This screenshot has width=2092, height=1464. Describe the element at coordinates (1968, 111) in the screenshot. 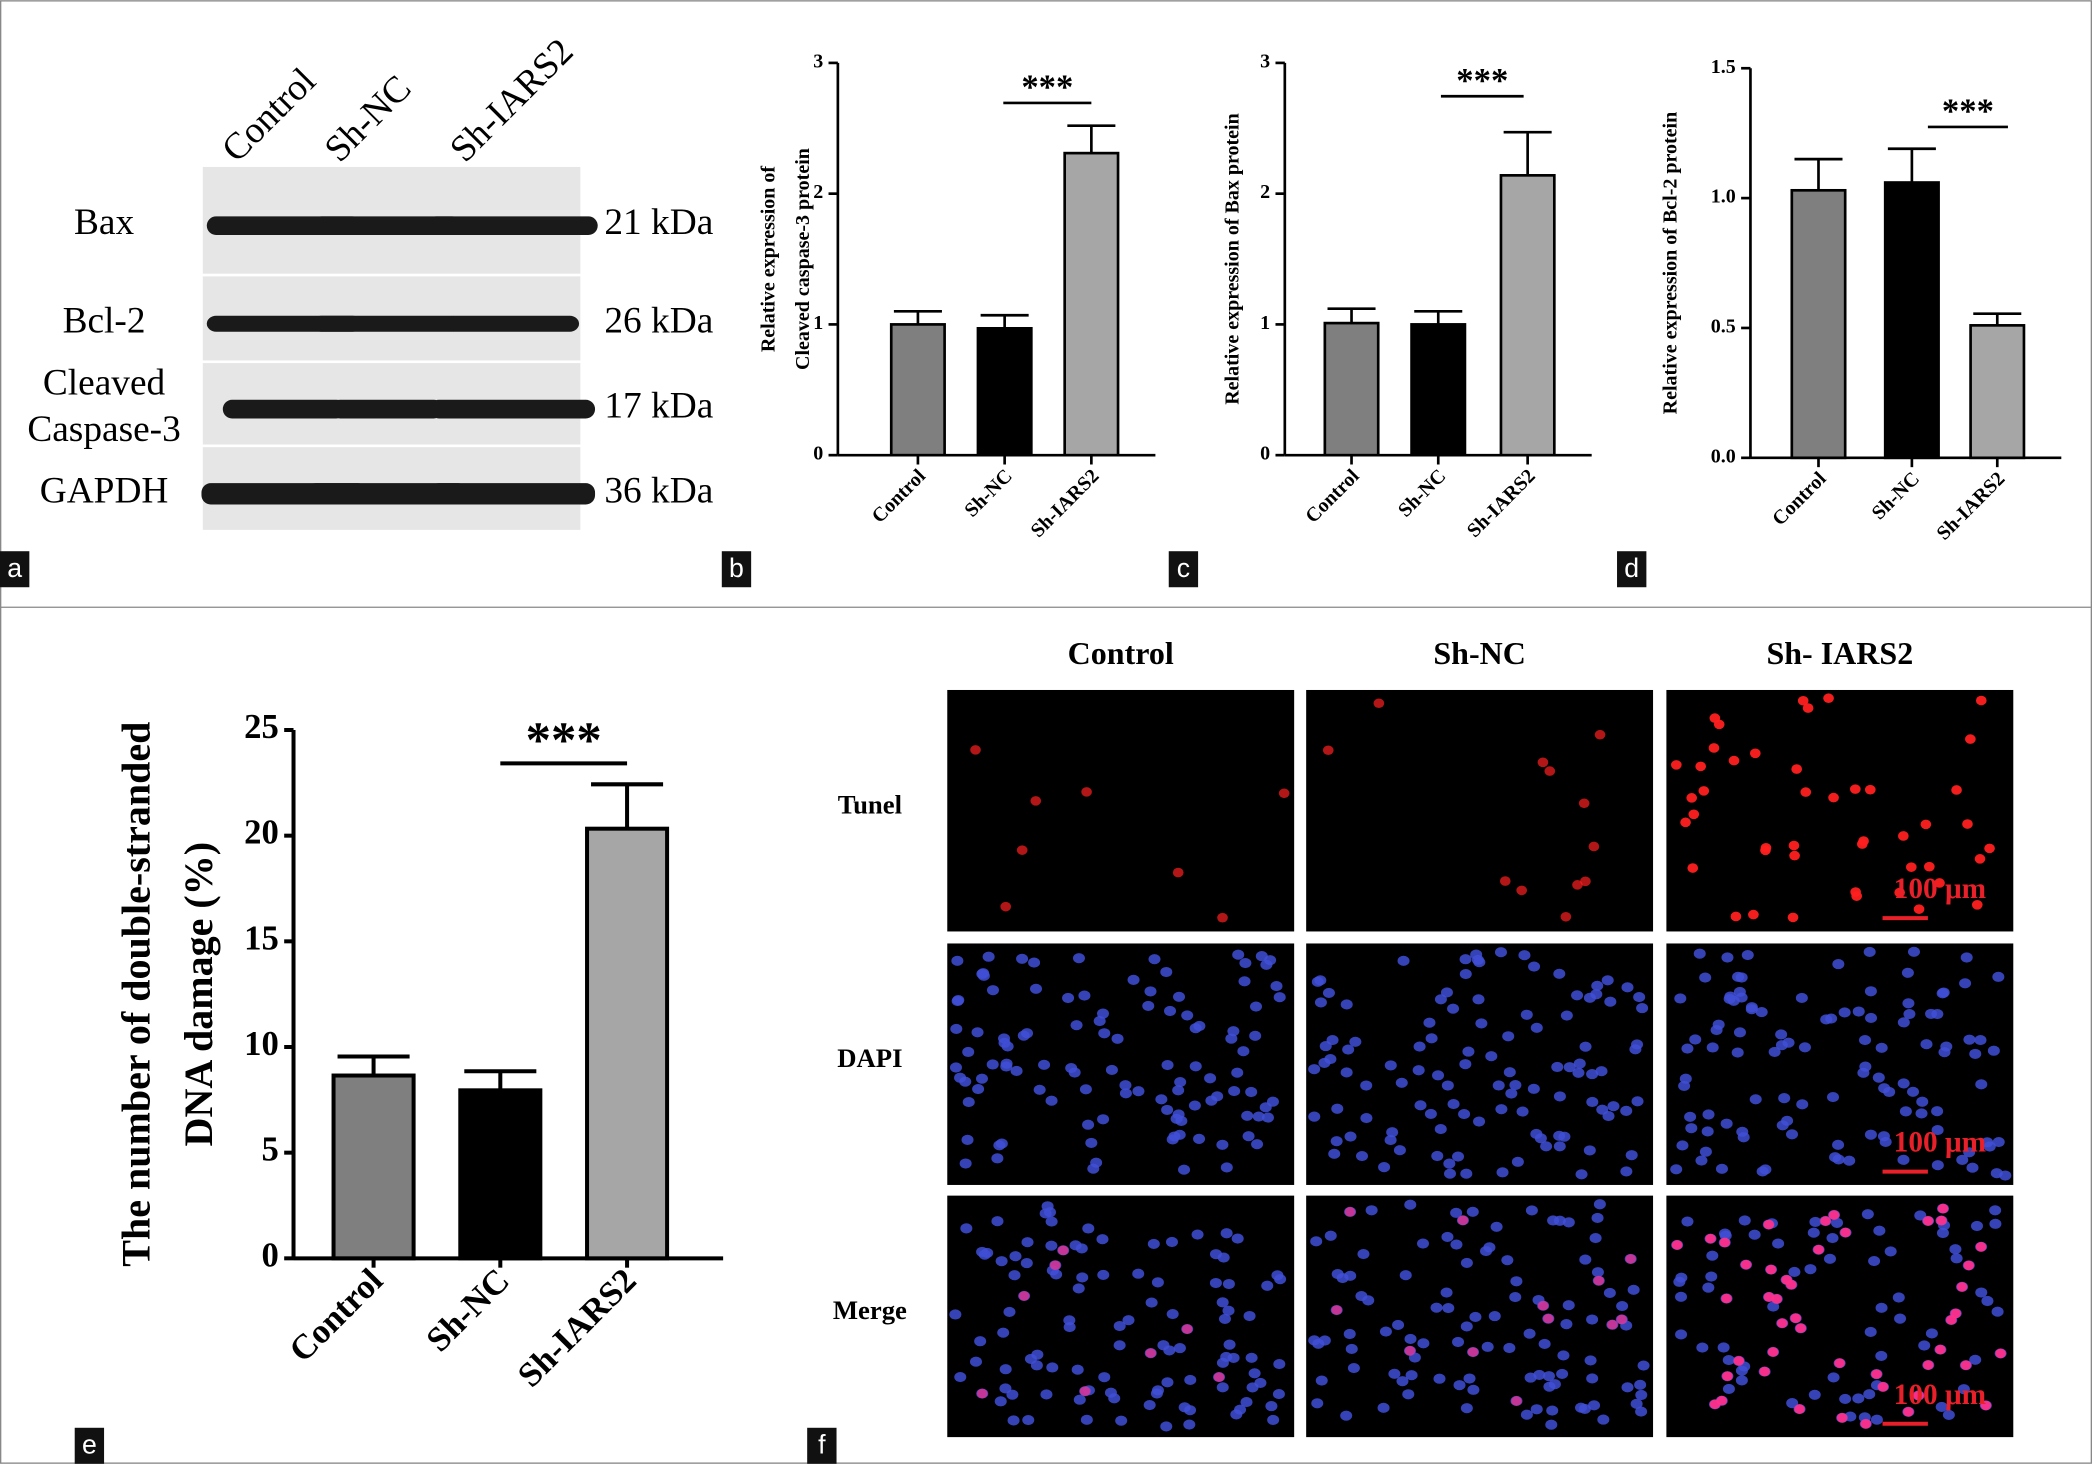

I see `significance-label: ***` at that location.